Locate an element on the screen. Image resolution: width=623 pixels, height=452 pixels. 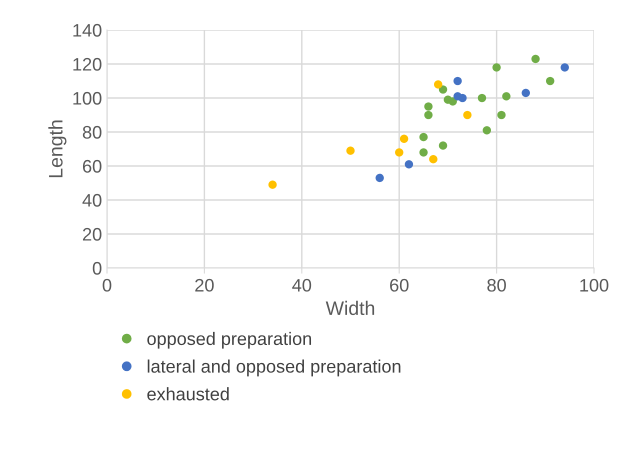
y-tick-label: 140 is located at coordinates (87, 30).